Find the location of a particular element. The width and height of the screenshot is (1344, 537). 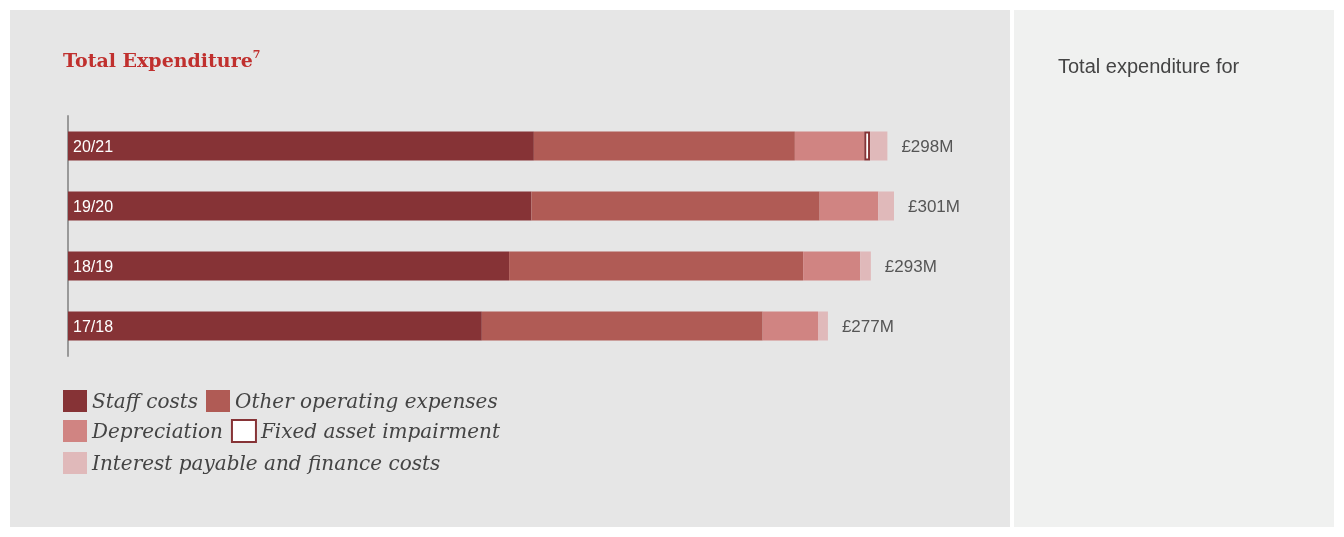

annotation: £293M is located at coordinates (910, 266).